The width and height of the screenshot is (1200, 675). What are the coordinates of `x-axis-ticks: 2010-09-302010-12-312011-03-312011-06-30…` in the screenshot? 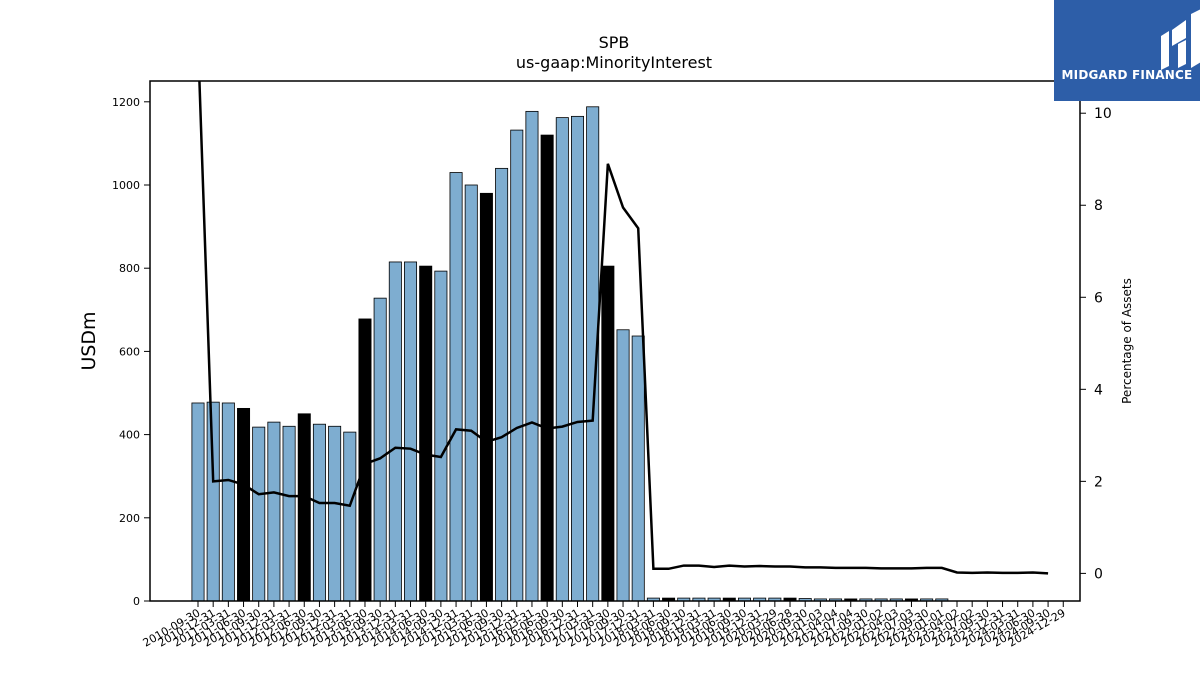 It's located at (604, 625).